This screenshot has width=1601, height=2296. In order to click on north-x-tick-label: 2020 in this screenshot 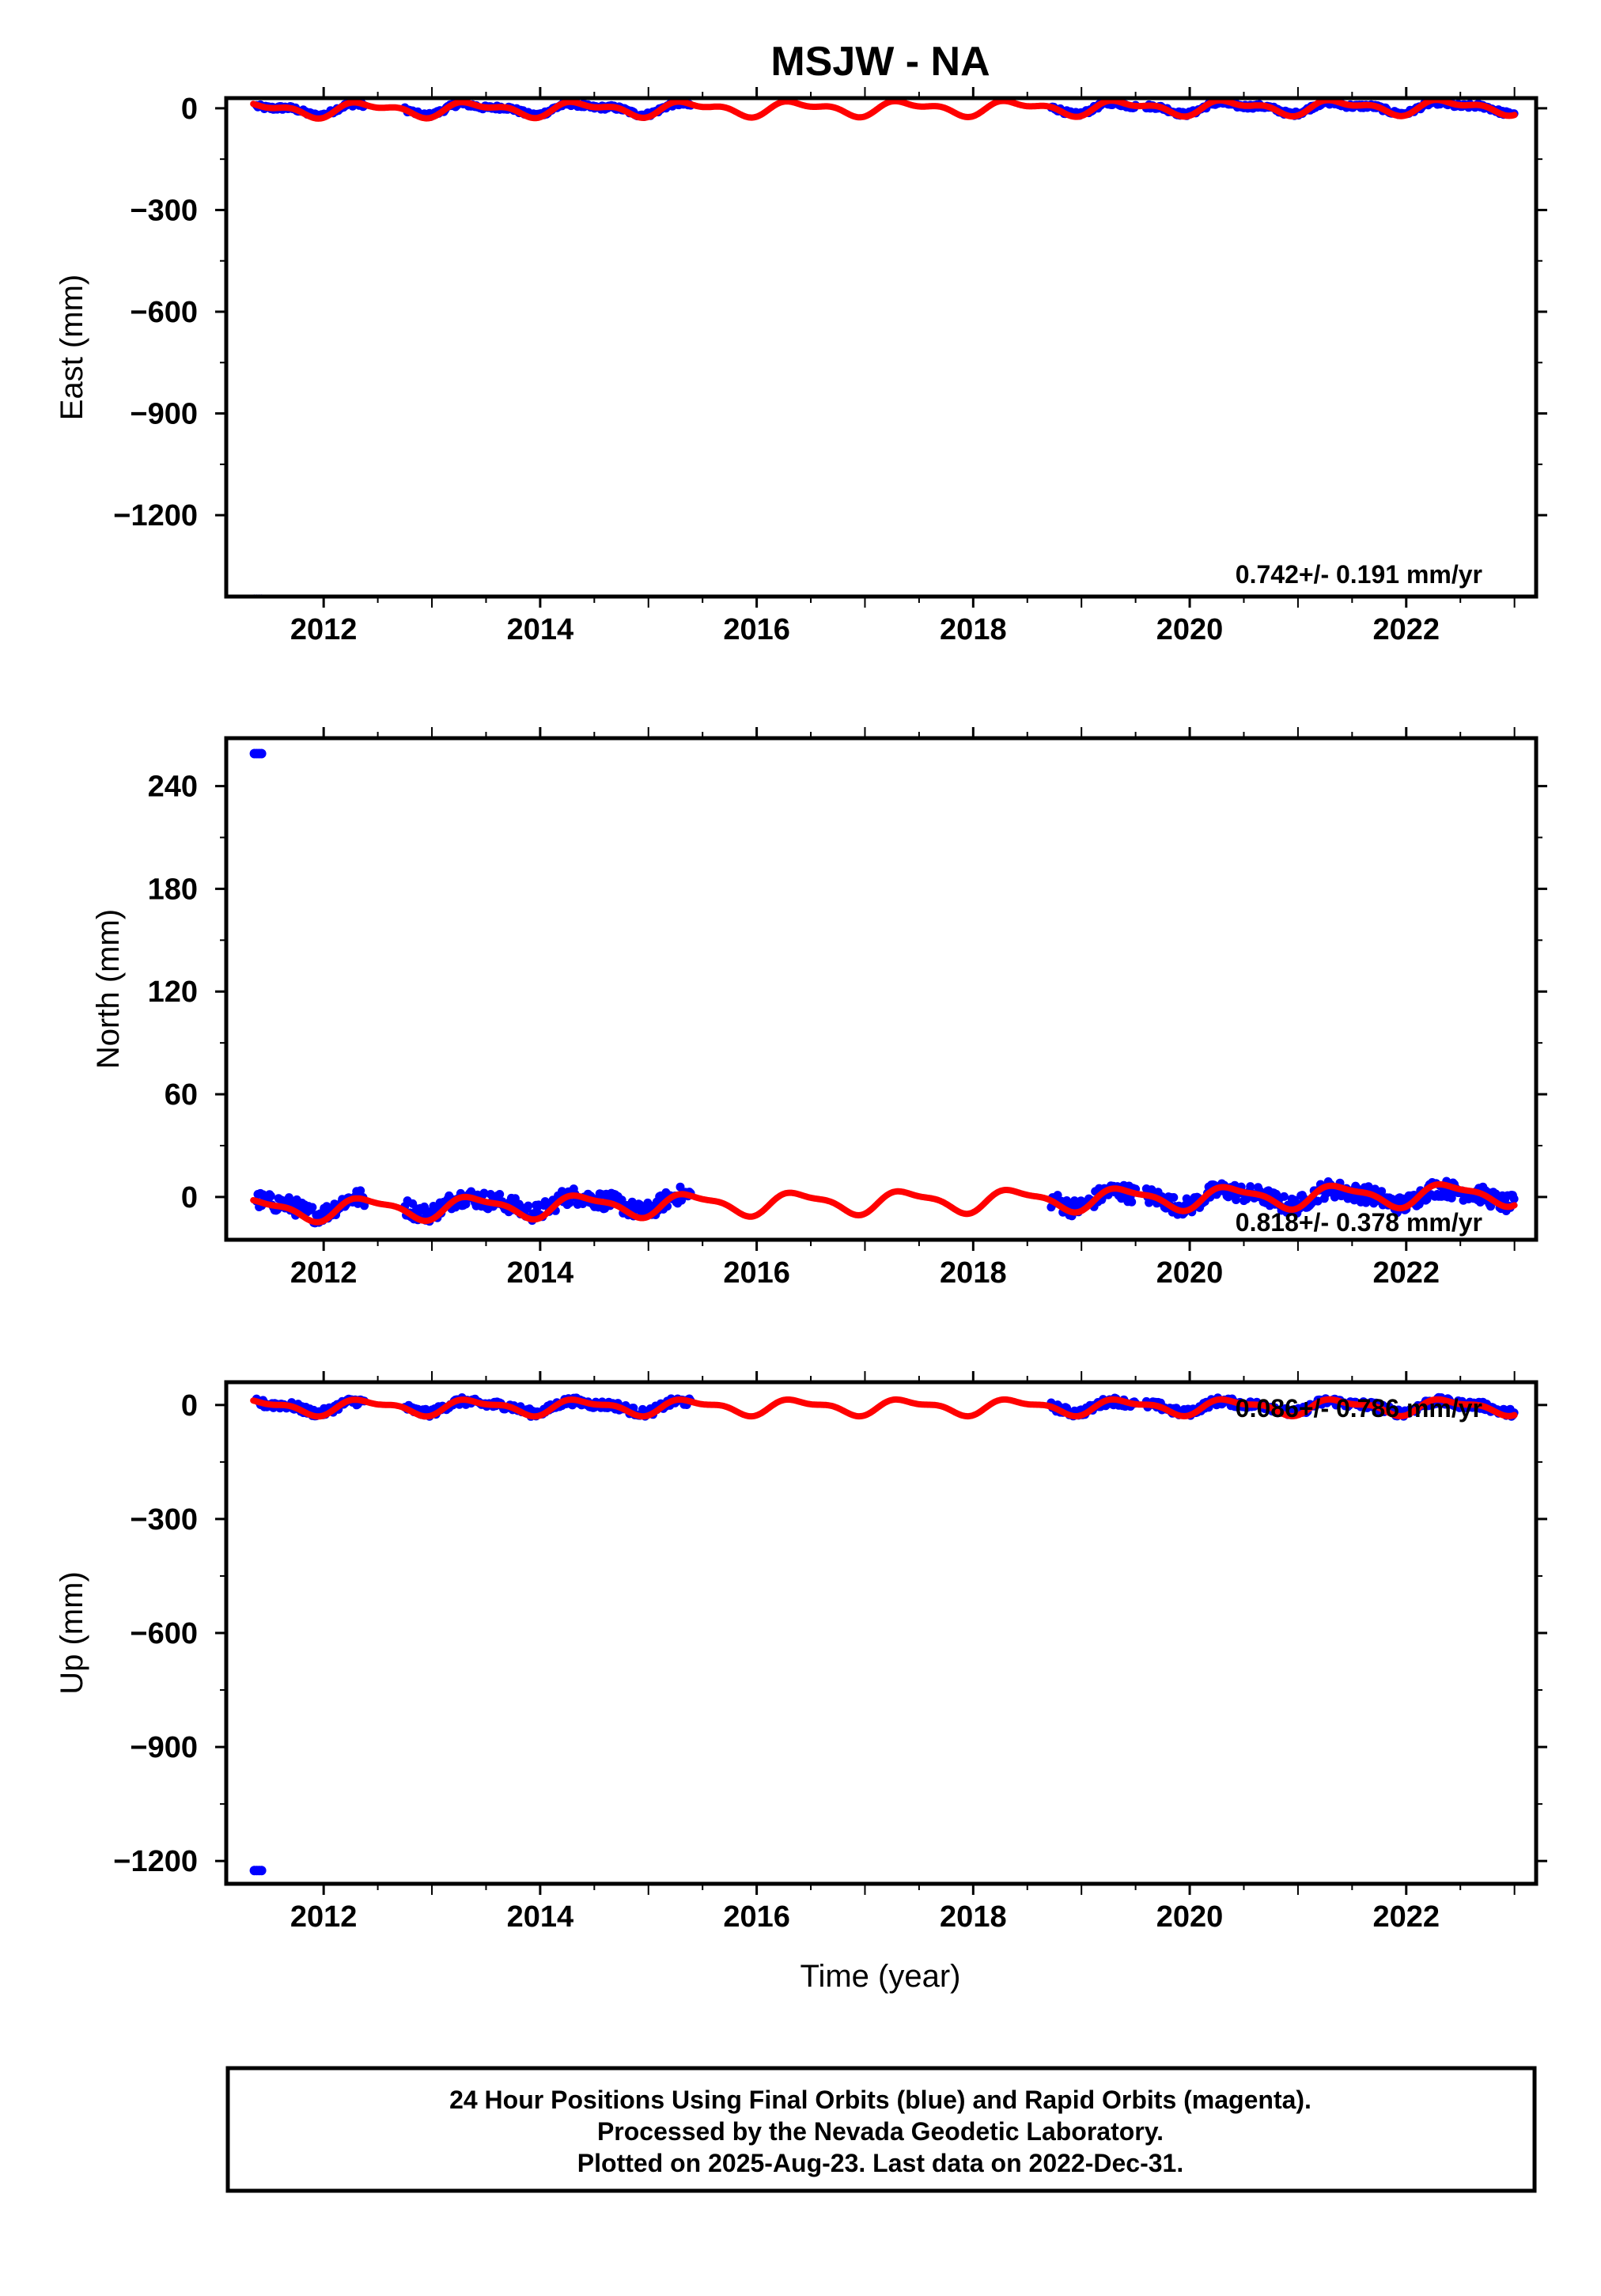, I will do `click(1190, 1273)`.